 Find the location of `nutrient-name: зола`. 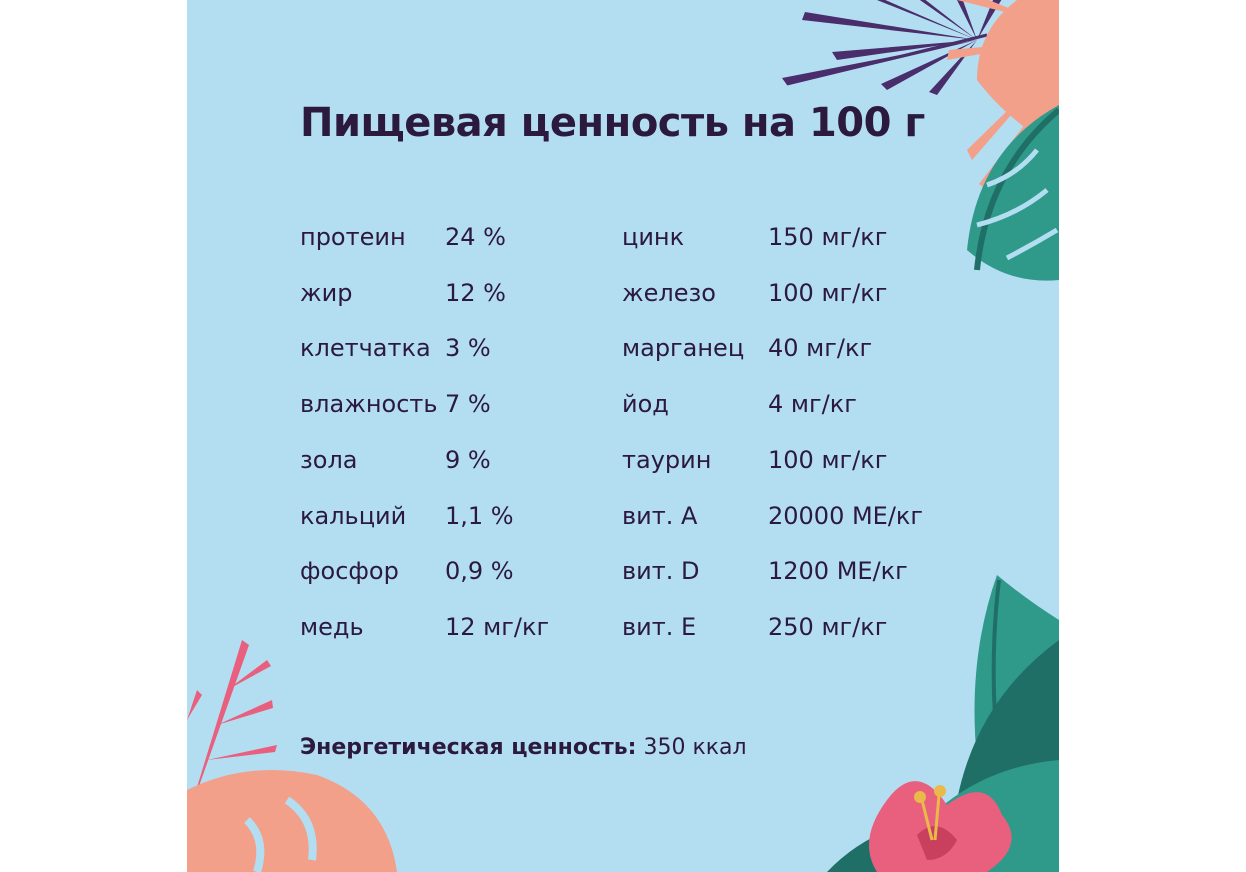

nutrient-name: зола is located at coordinates (329, 460).